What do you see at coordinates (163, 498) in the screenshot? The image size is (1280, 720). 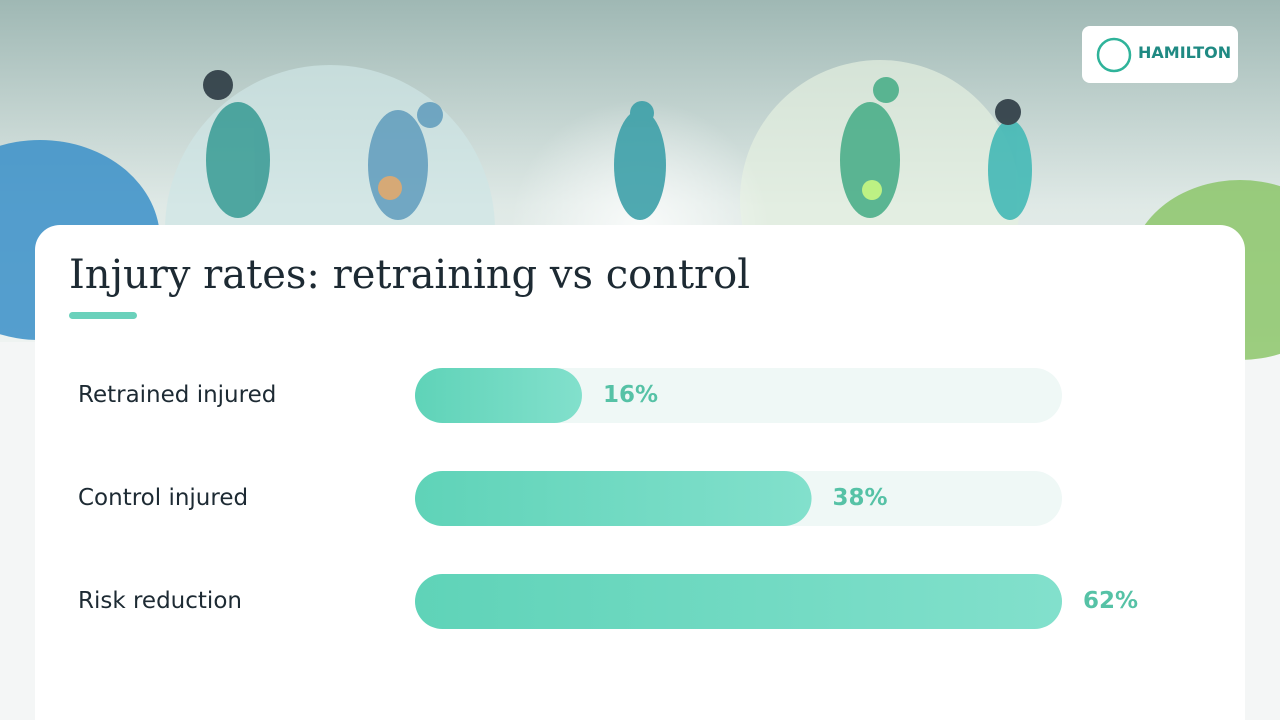 I see `category-label: Control injured` at bounding box center [163, 498].